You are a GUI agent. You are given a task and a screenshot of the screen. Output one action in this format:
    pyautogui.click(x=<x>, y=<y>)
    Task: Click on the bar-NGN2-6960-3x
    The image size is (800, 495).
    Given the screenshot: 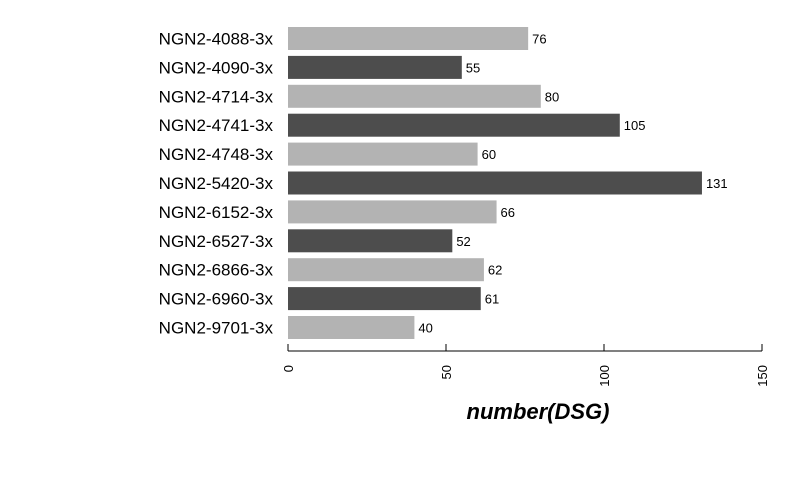 What is the action you would take?
    pyautogui.click(x=384, y=299)
    